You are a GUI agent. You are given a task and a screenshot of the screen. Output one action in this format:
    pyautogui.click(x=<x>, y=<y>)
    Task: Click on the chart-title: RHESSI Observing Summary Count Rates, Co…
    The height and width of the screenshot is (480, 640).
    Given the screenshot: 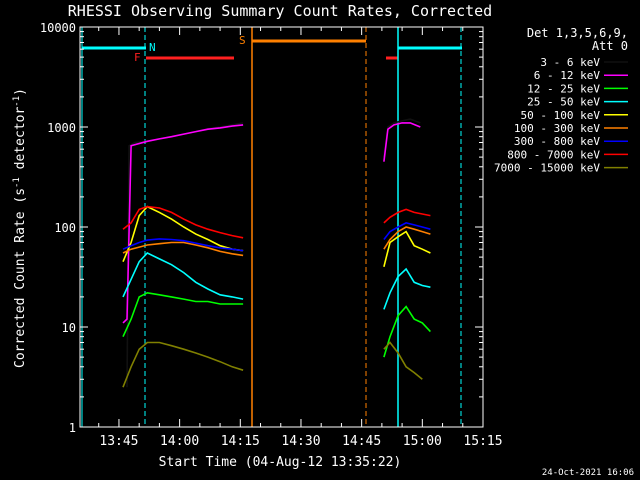 What is the action you would take?
    pyautogui.click(x=280, y=11)
    